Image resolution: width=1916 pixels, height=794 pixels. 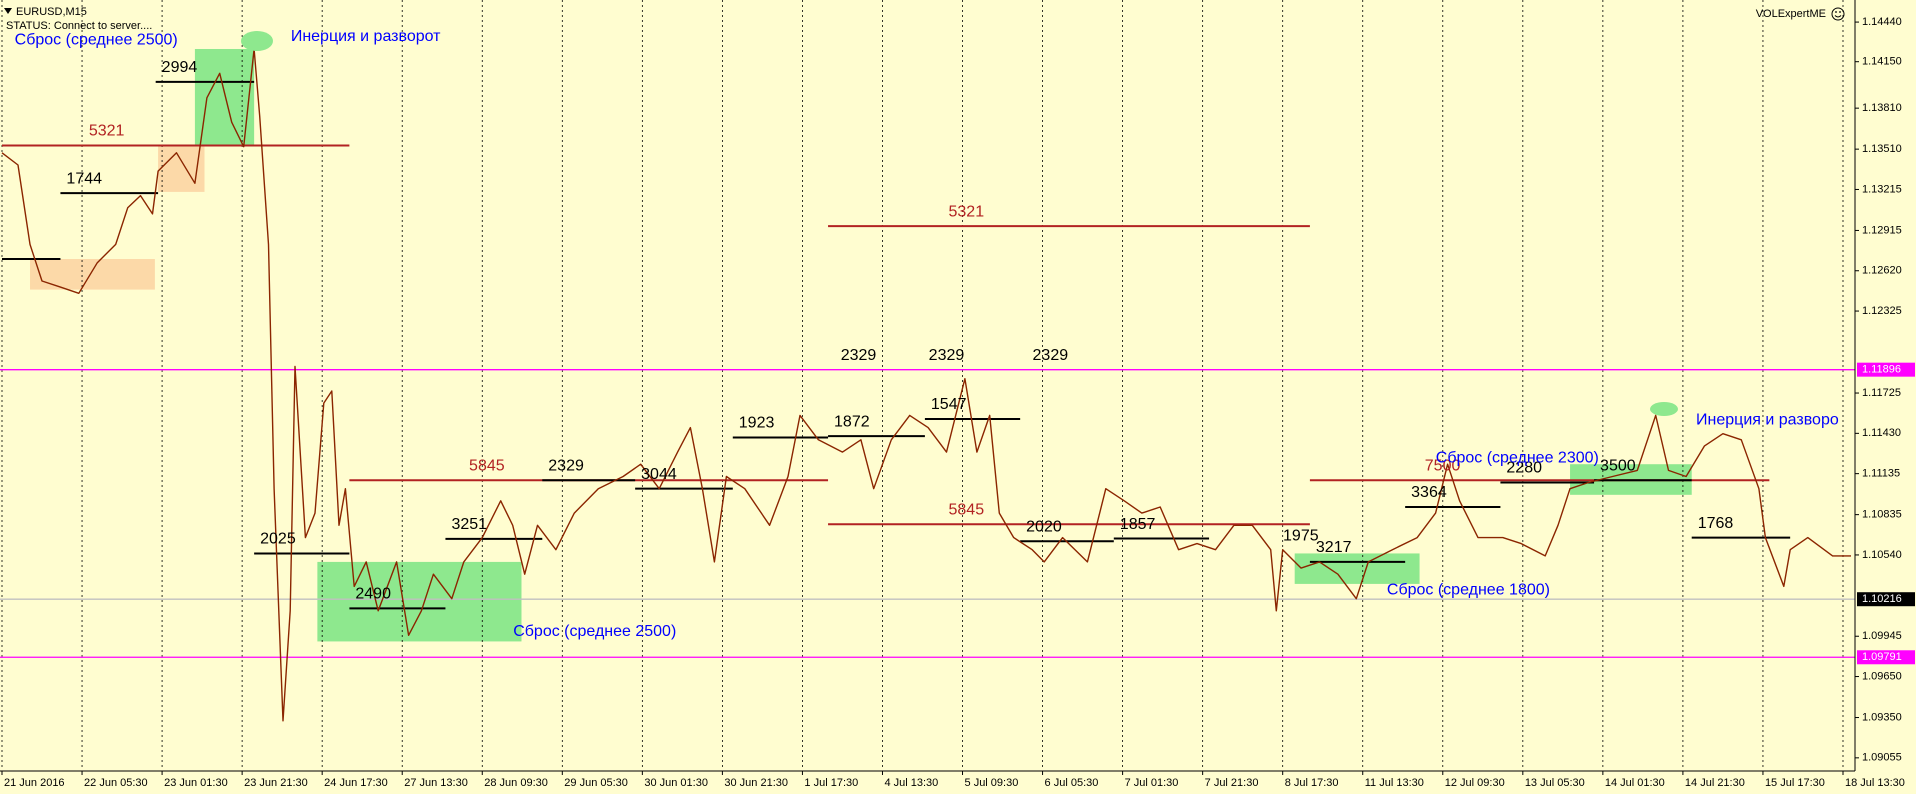 I want to click on x-tick-label: 22 Jun 05:30, so click(x=116, y=783).